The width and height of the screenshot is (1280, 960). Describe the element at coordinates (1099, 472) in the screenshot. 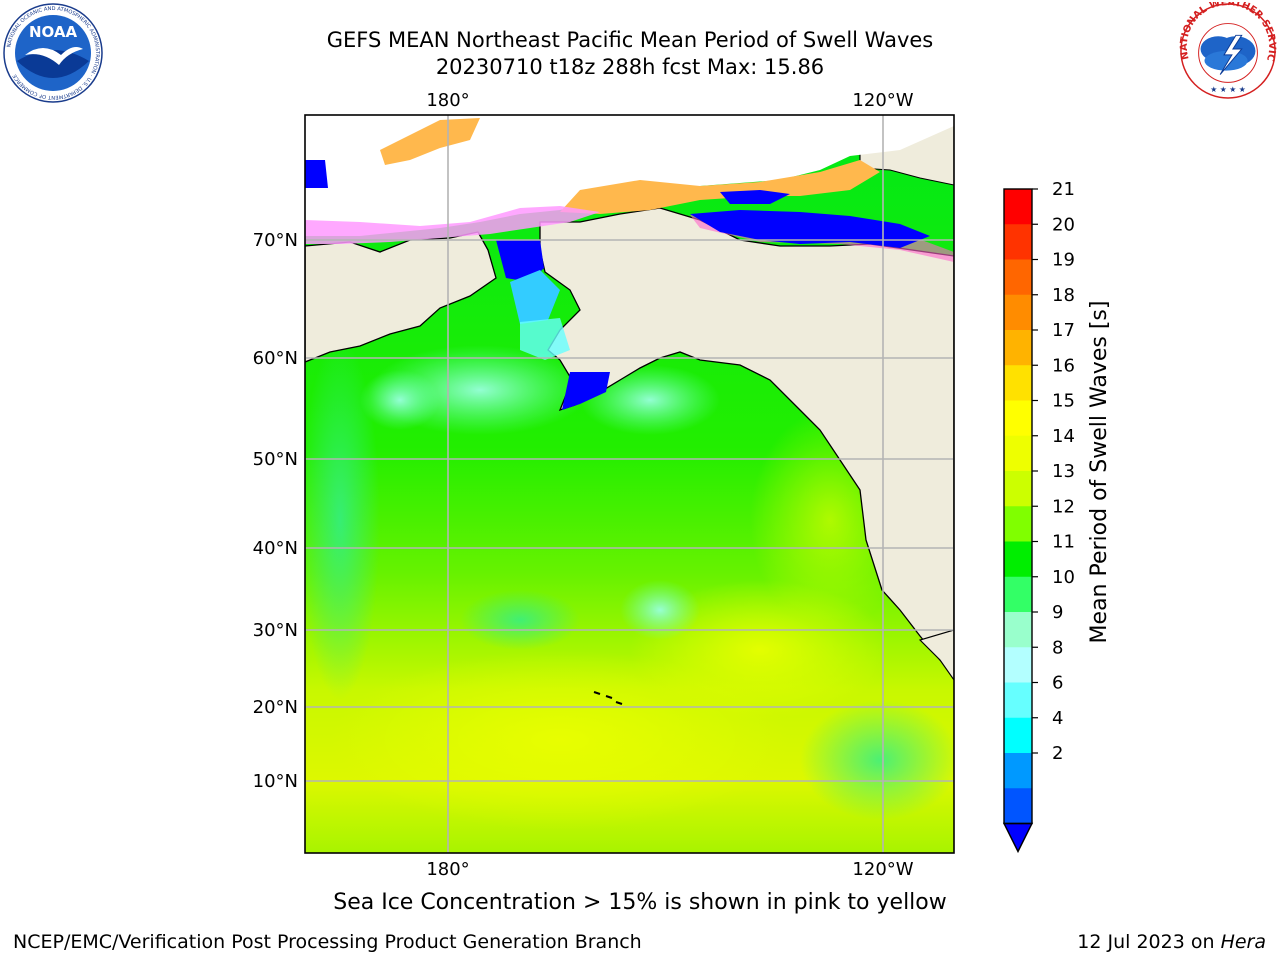

I see `colorbar-label: Mean Period of Swell Waves [s]` at that location.